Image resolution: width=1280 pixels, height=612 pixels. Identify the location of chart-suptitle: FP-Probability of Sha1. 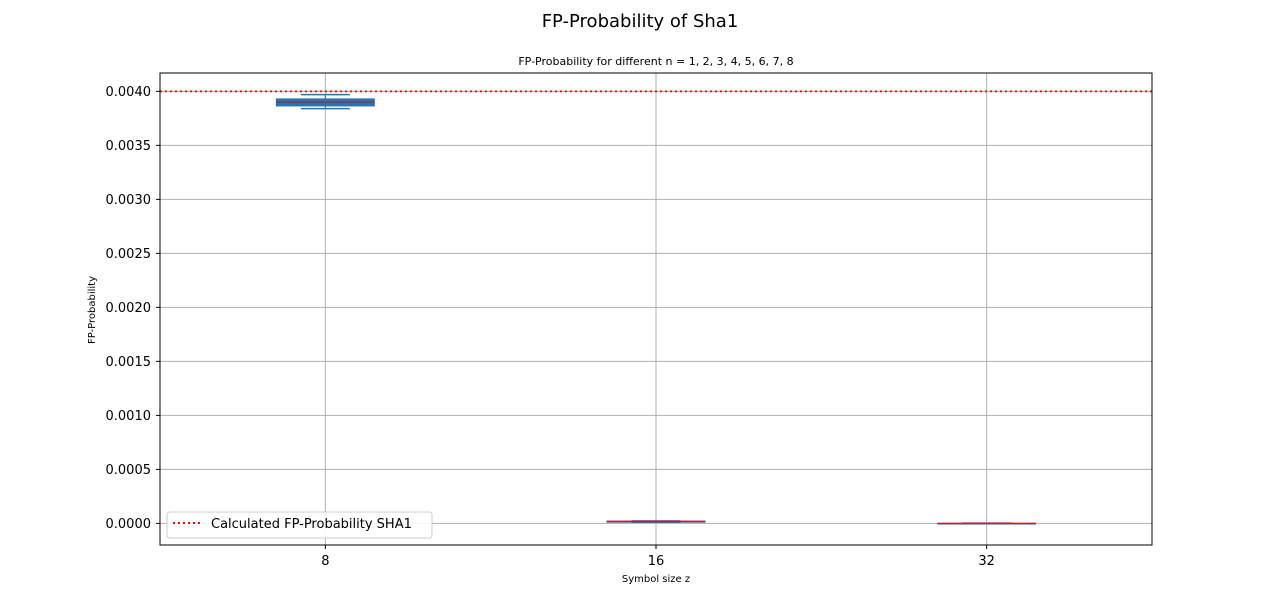
(640, 21).